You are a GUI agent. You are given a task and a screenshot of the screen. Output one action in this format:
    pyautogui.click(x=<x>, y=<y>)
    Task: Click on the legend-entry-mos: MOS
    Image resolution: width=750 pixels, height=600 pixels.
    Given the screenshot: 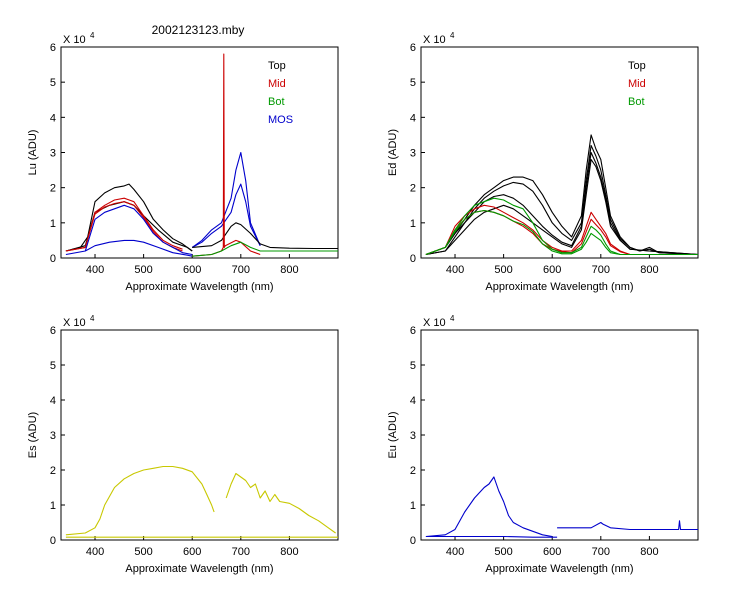 What is the action you would take?
    pyautogui.click(x=280, y=120)
    